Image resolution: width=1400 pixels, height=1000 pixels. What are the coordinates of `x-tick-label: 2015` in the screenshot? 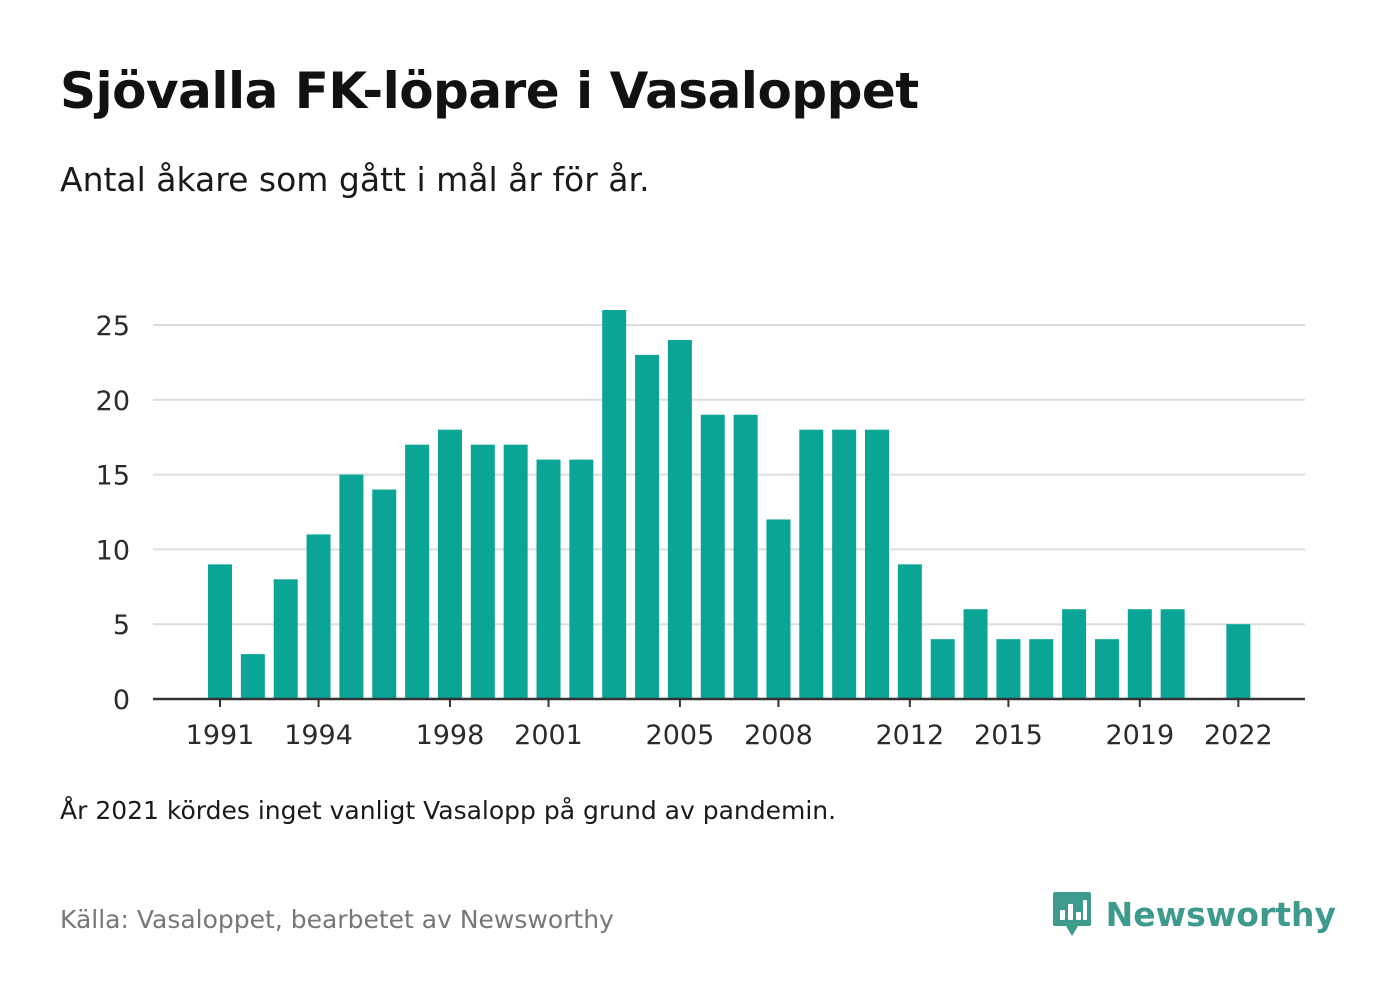 It's located at (1008, 735).